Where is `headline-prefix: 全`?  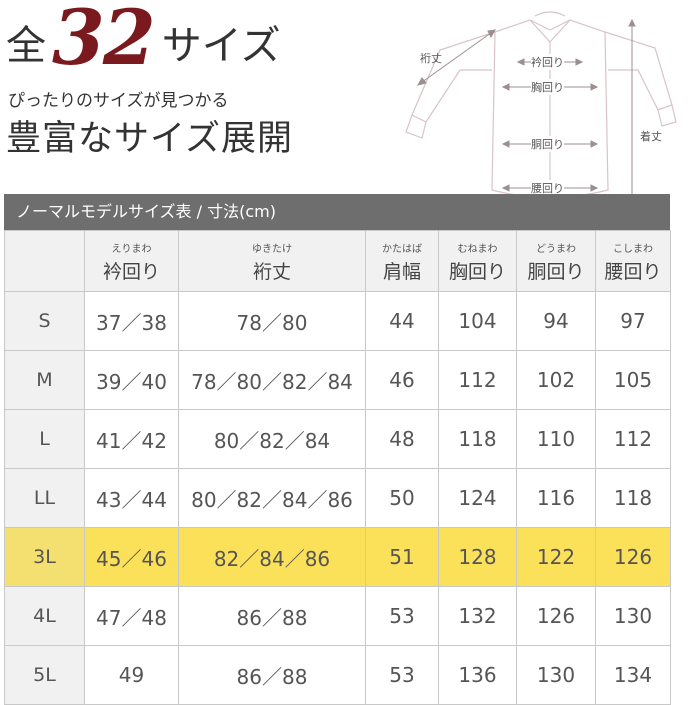
headline-prefix: 全 is located at coordinates (26, 46).